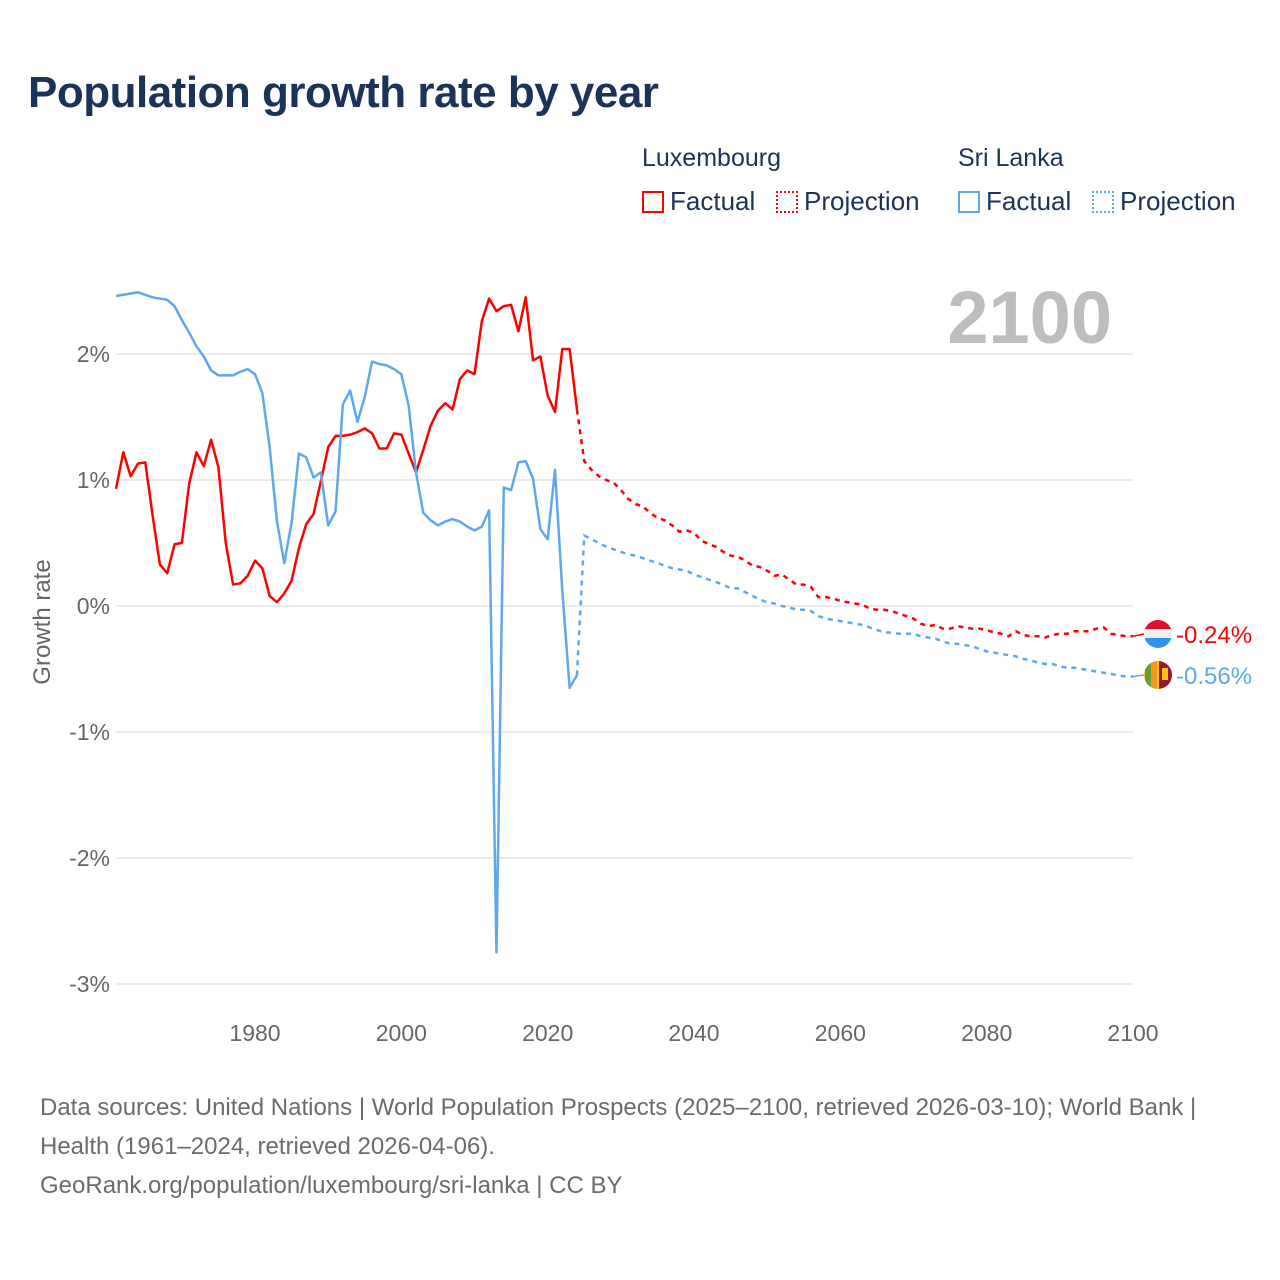 Image resolution: width=1280 pixels, height=1280 pixels. What do you see at coordinates (711, 158) in the screenshot?
I see `legend-group-luxembourg: Luxembourg` at bounding box center [711, 158].